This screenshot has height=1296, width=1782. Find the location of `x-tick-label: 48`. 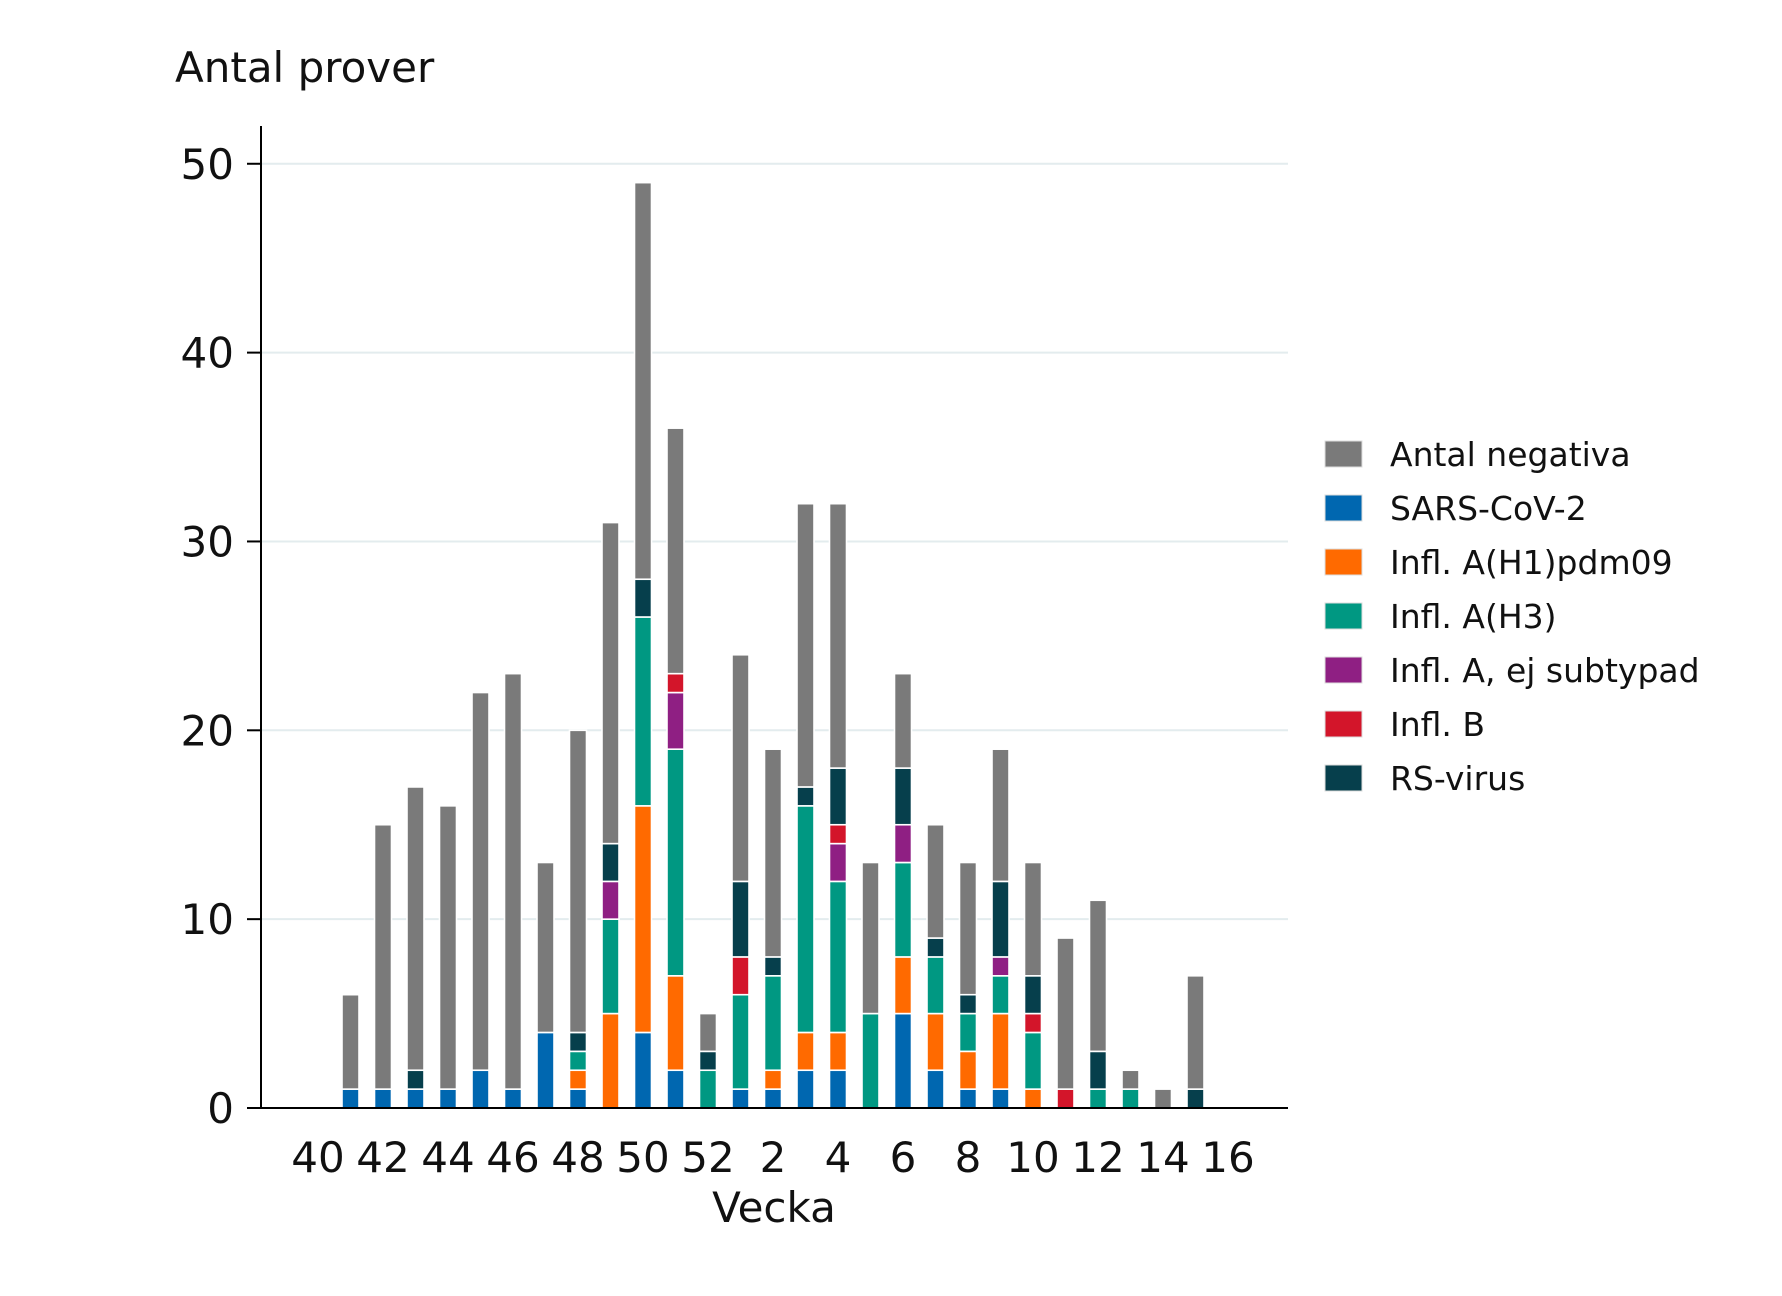

x-tick-label: 48 is located at coordinates (577, 1157).